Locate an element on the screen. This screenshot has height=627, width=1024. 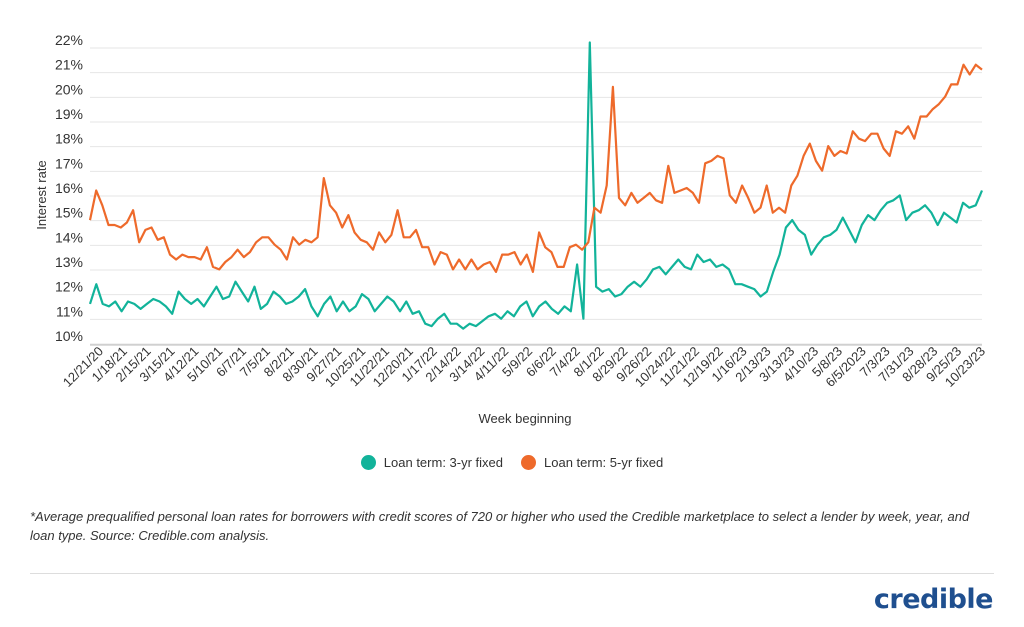
credible-logo: credible is located at coordinates (933, 599).